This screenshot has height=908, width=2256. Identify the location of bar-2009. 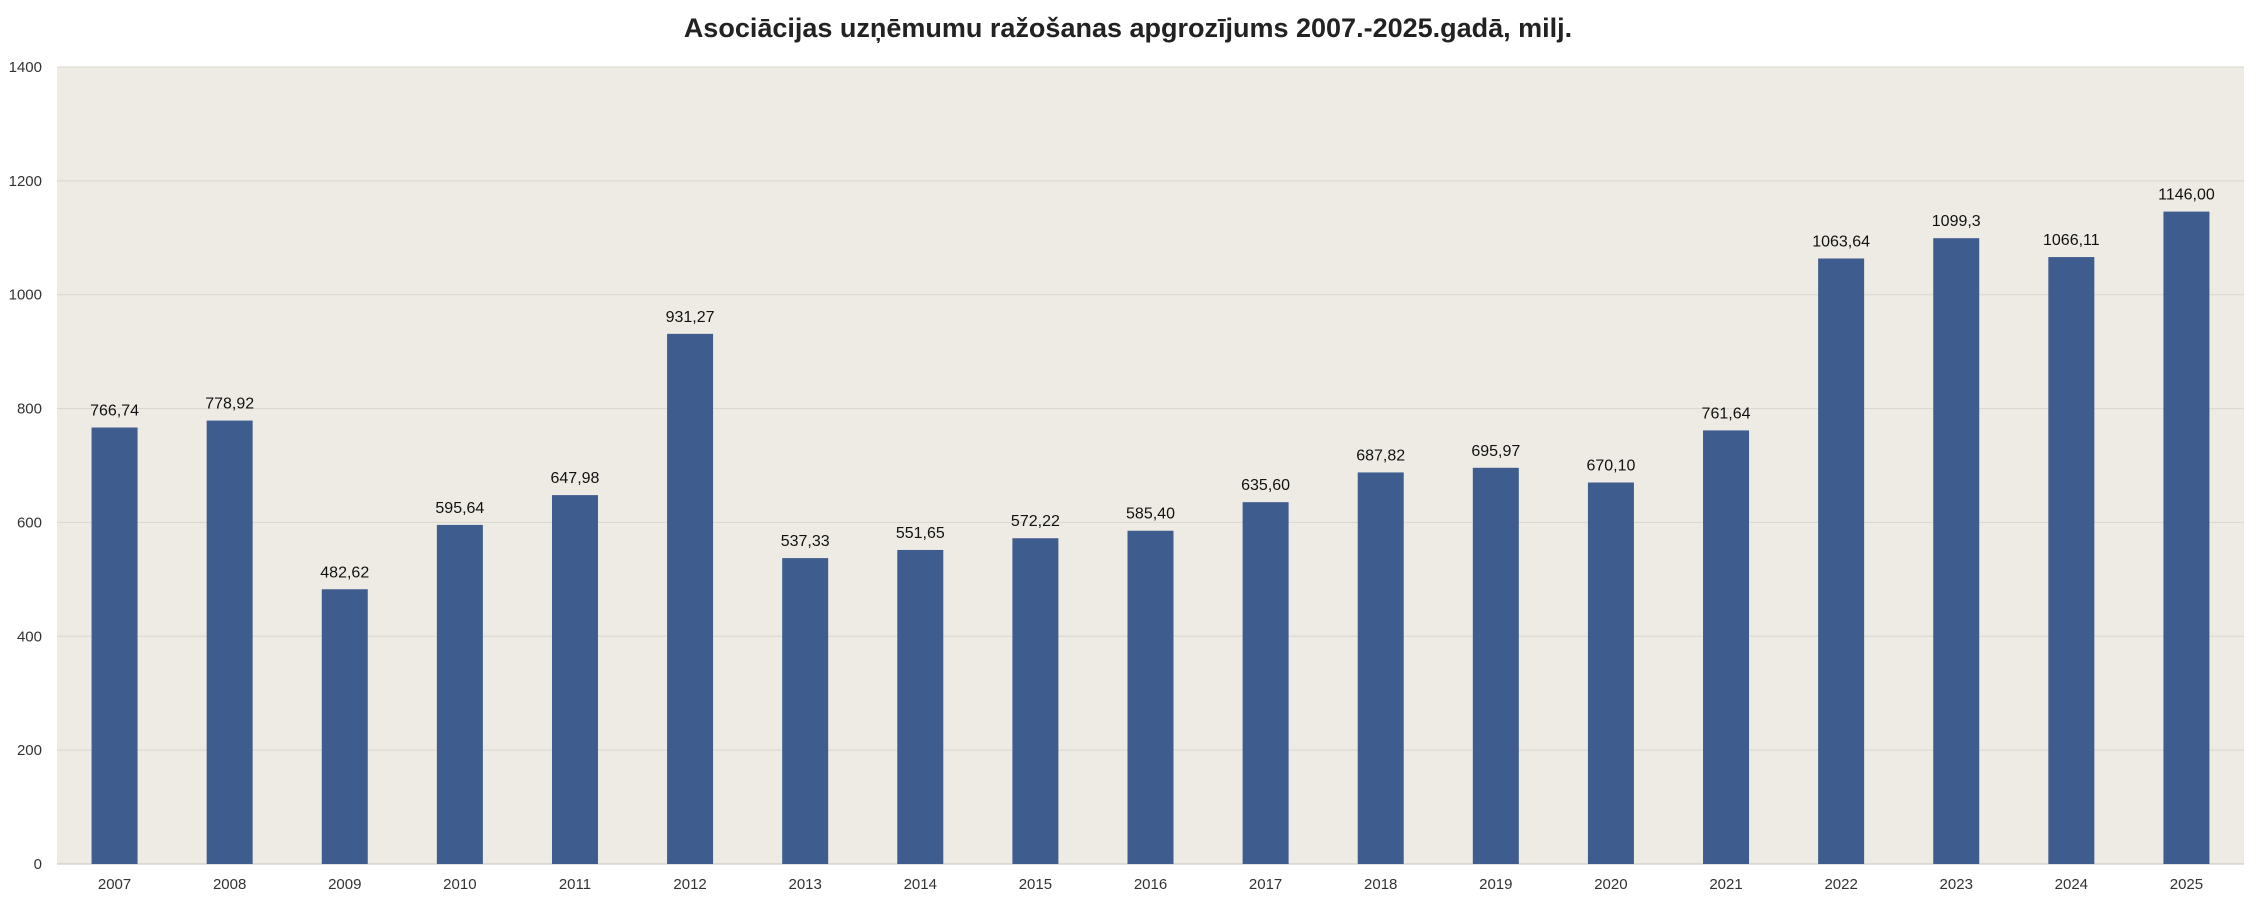
(344, 726).